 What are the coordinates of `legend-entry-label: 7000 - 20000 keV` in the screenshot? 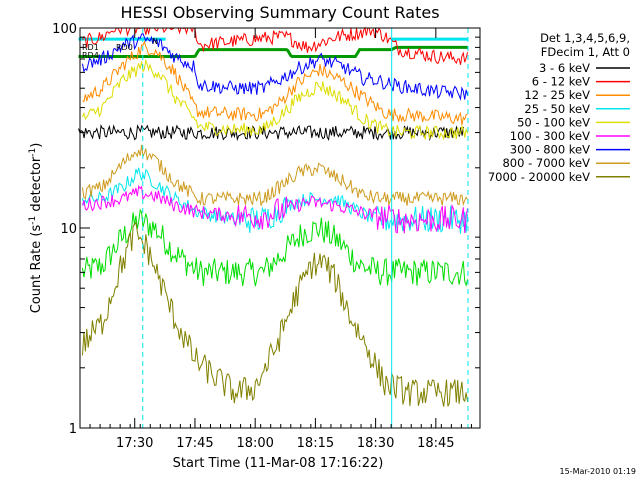 It's located at (539, 177).